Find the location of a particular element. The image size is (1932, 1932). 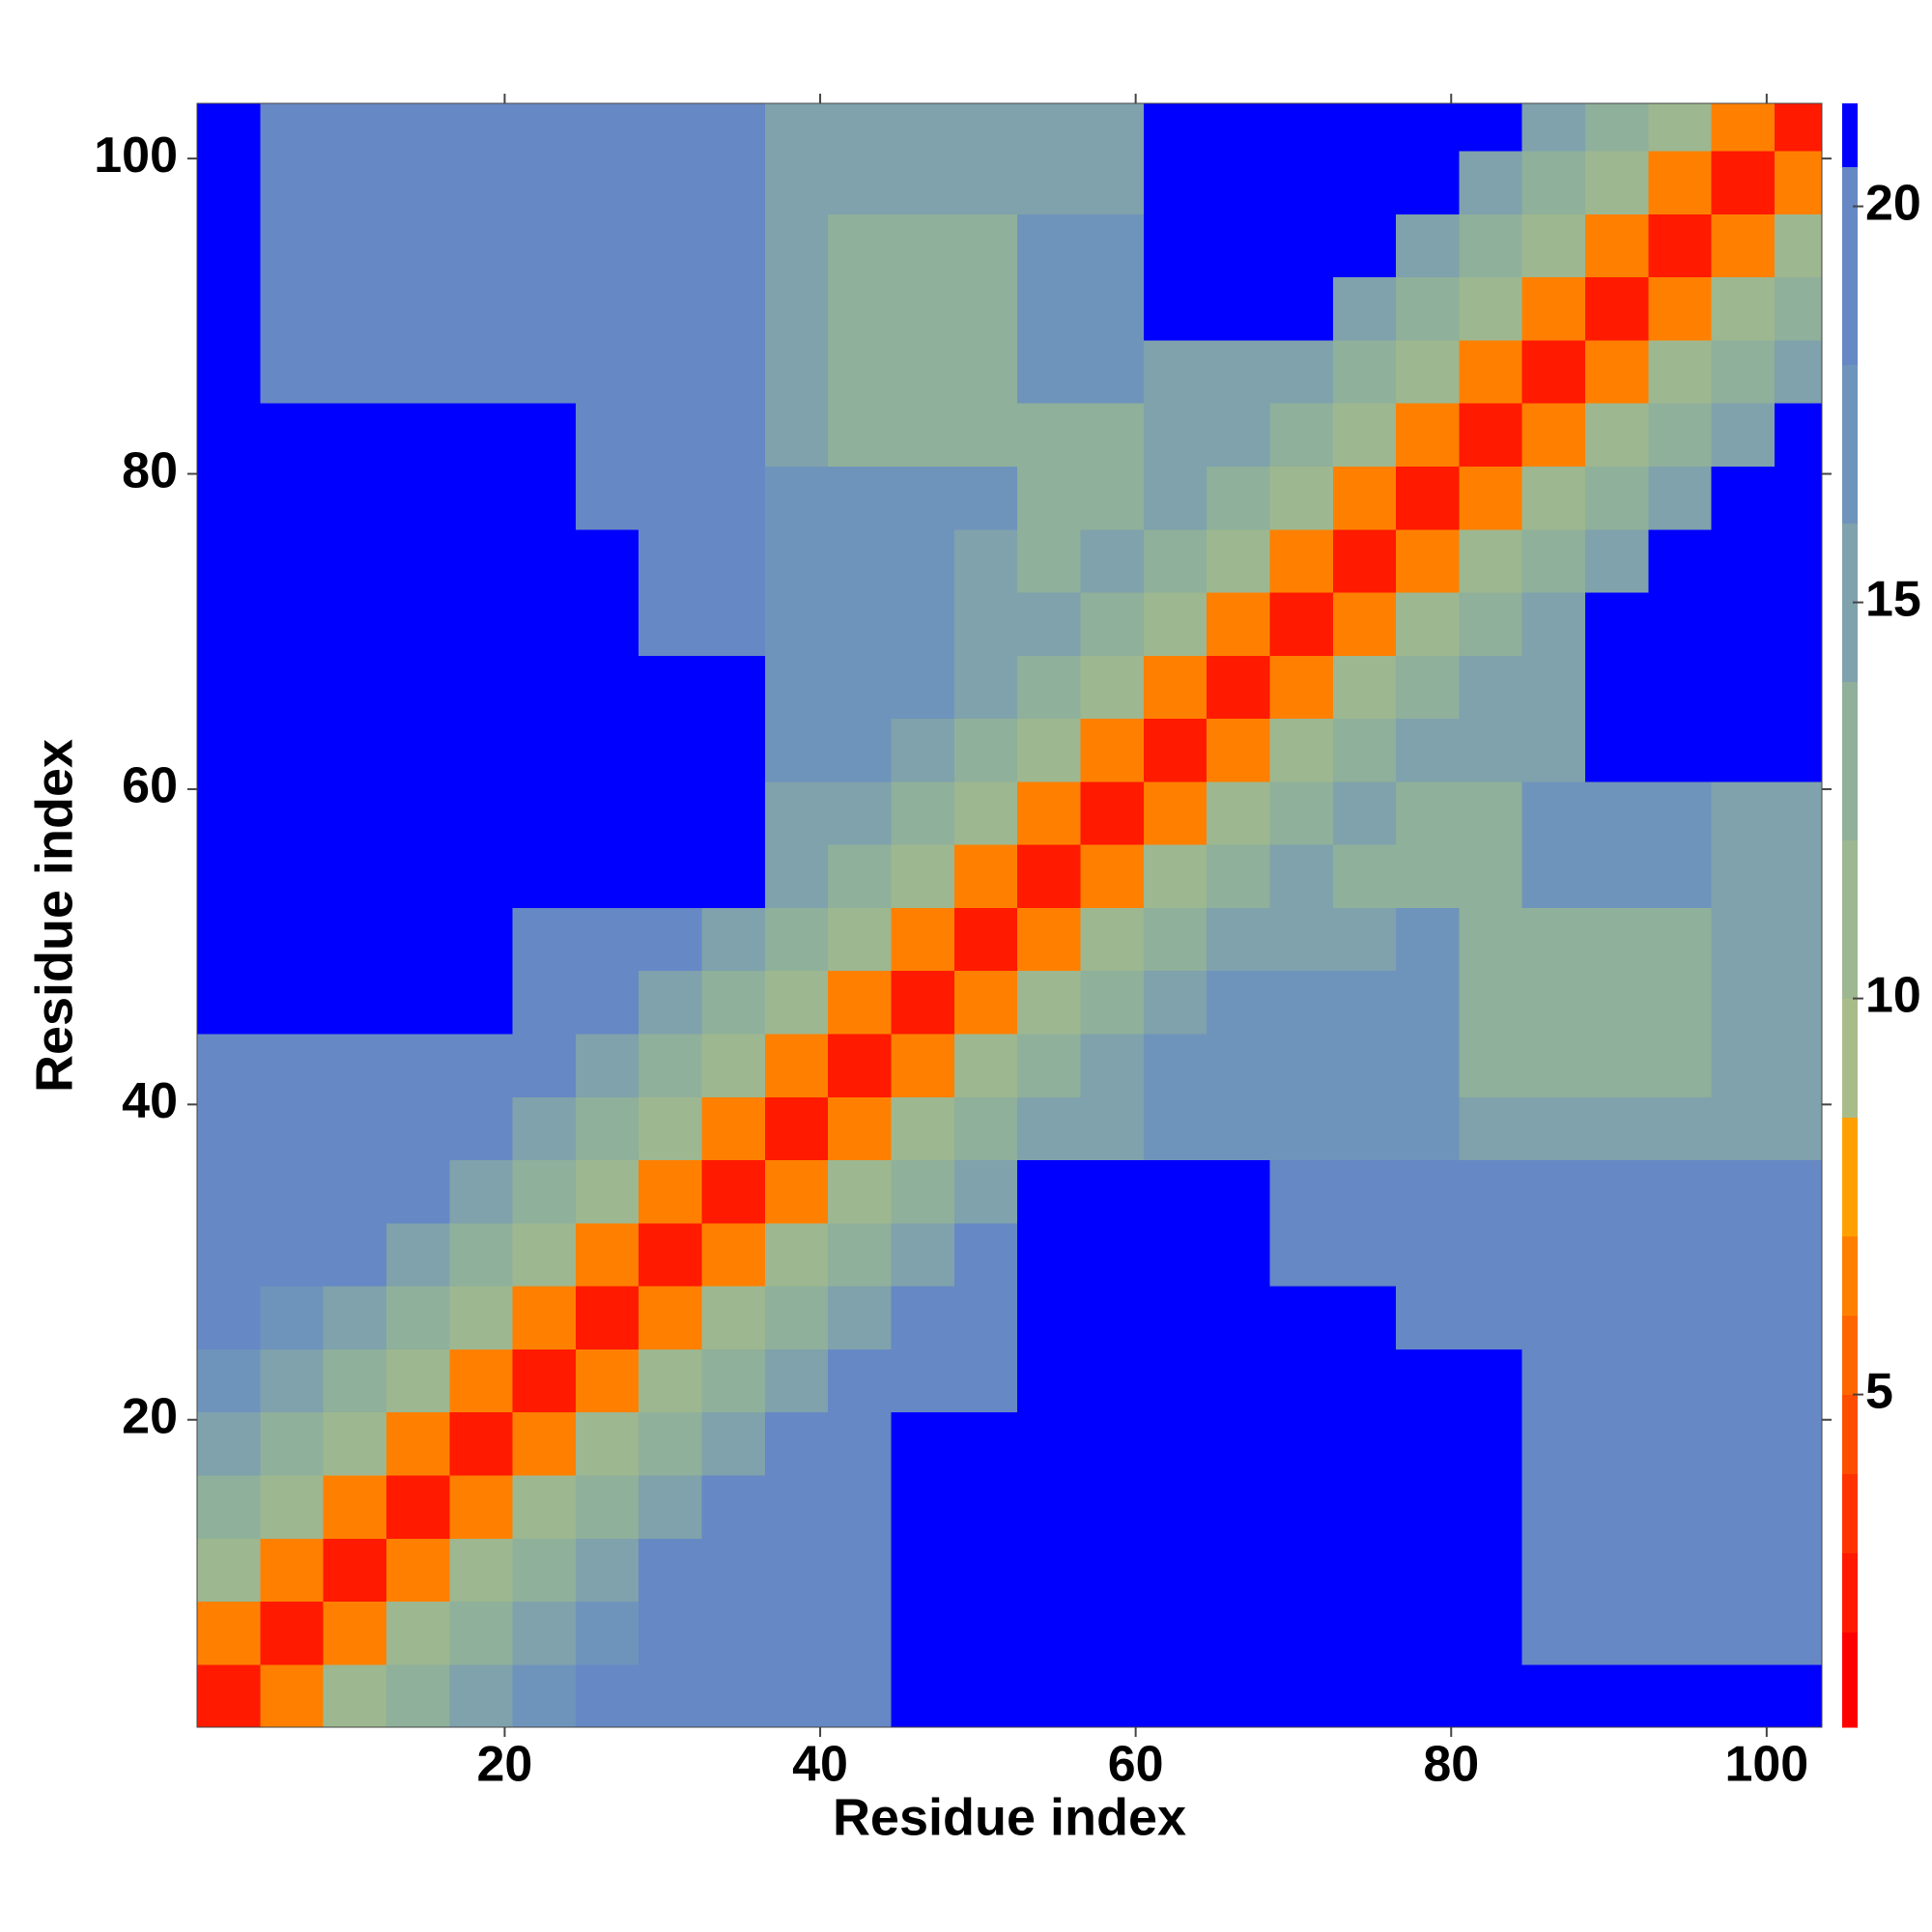

colorbar-segment is located at coordinates (1850, 1593).